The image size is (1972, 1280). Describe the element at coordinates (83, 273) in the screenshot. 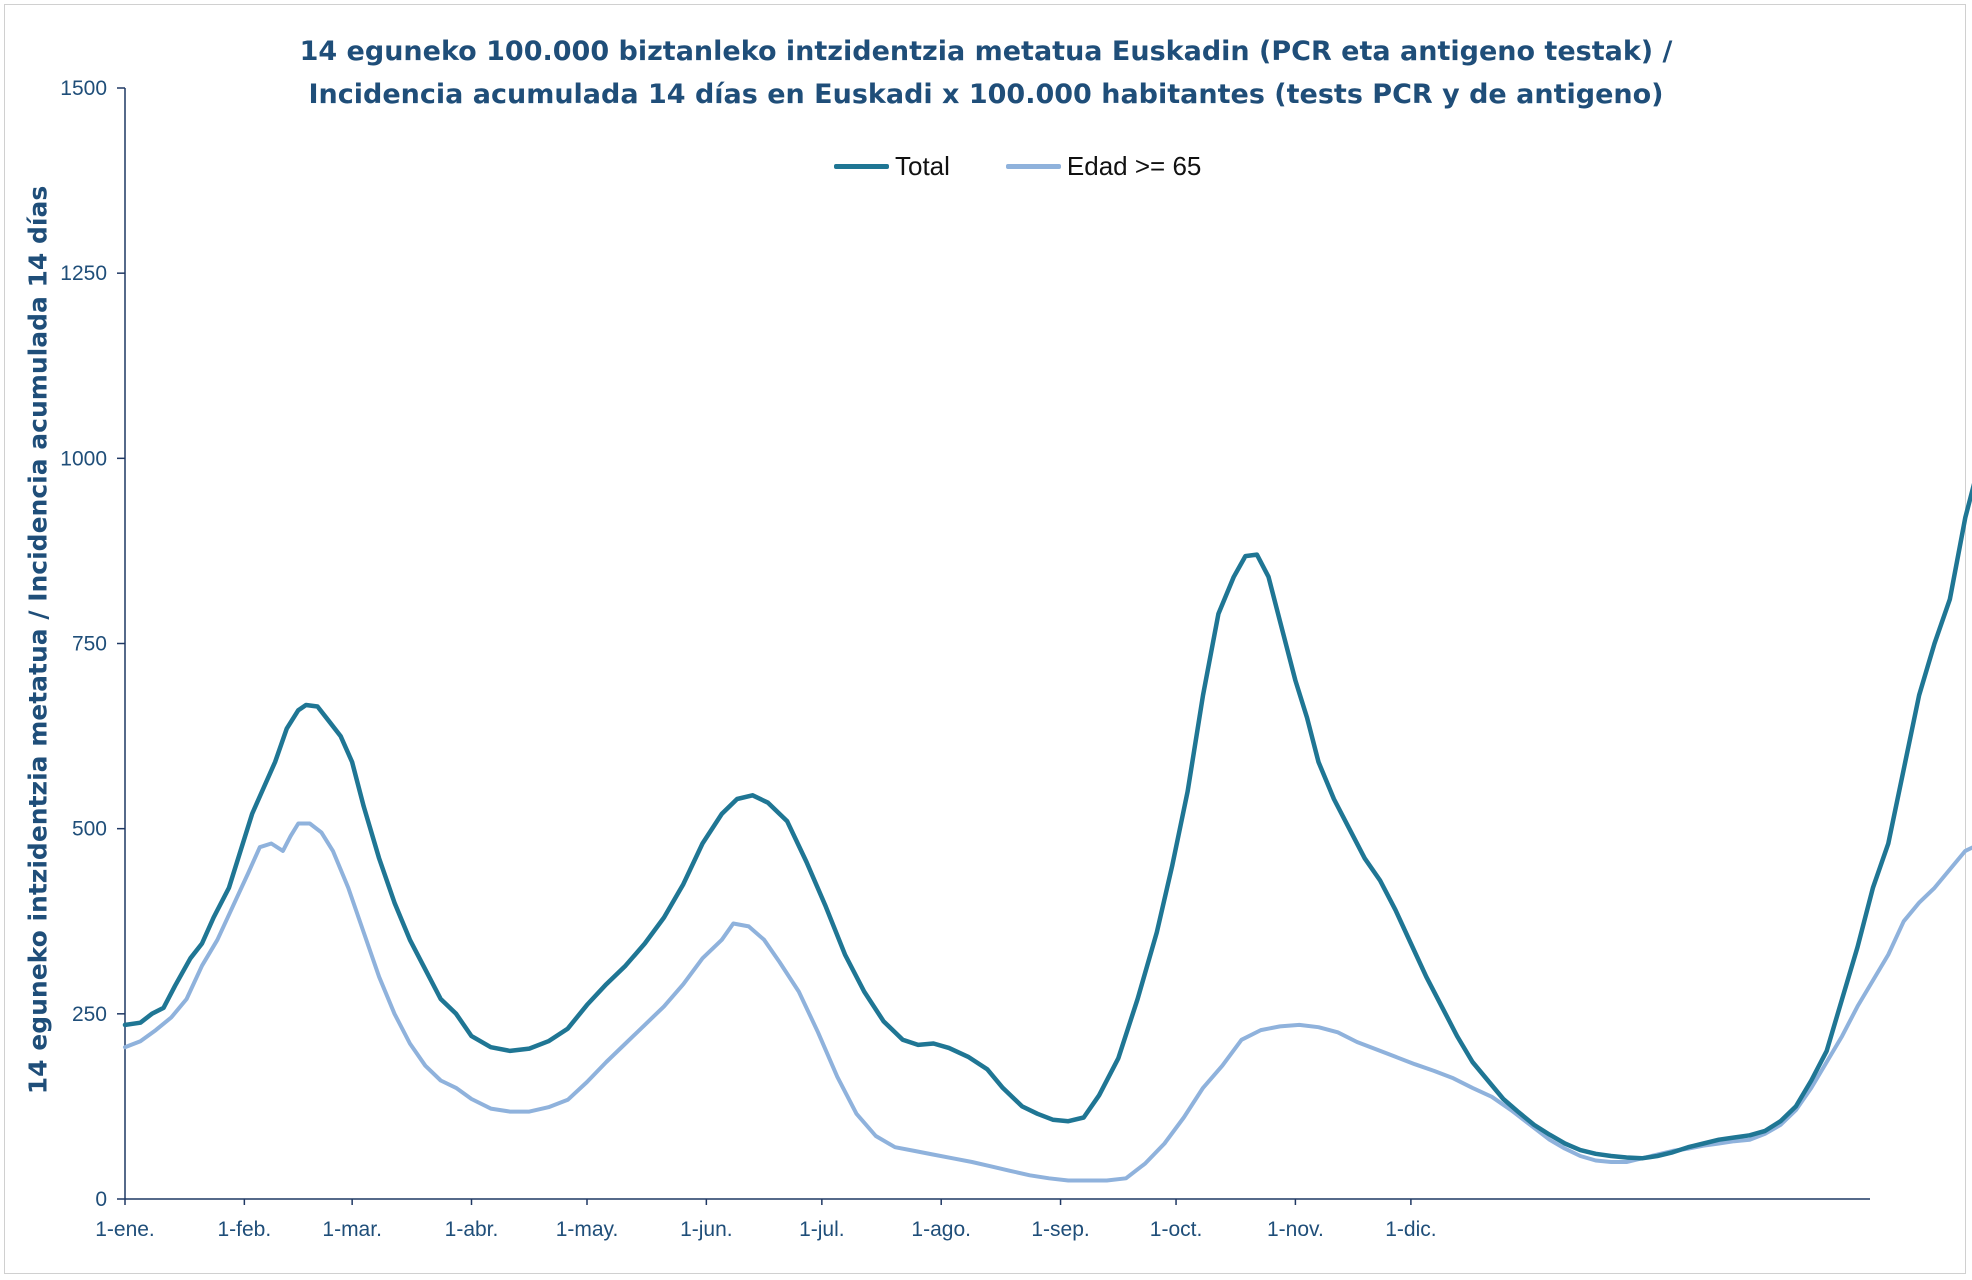

I see `y-tick-label: 1250` at that location.